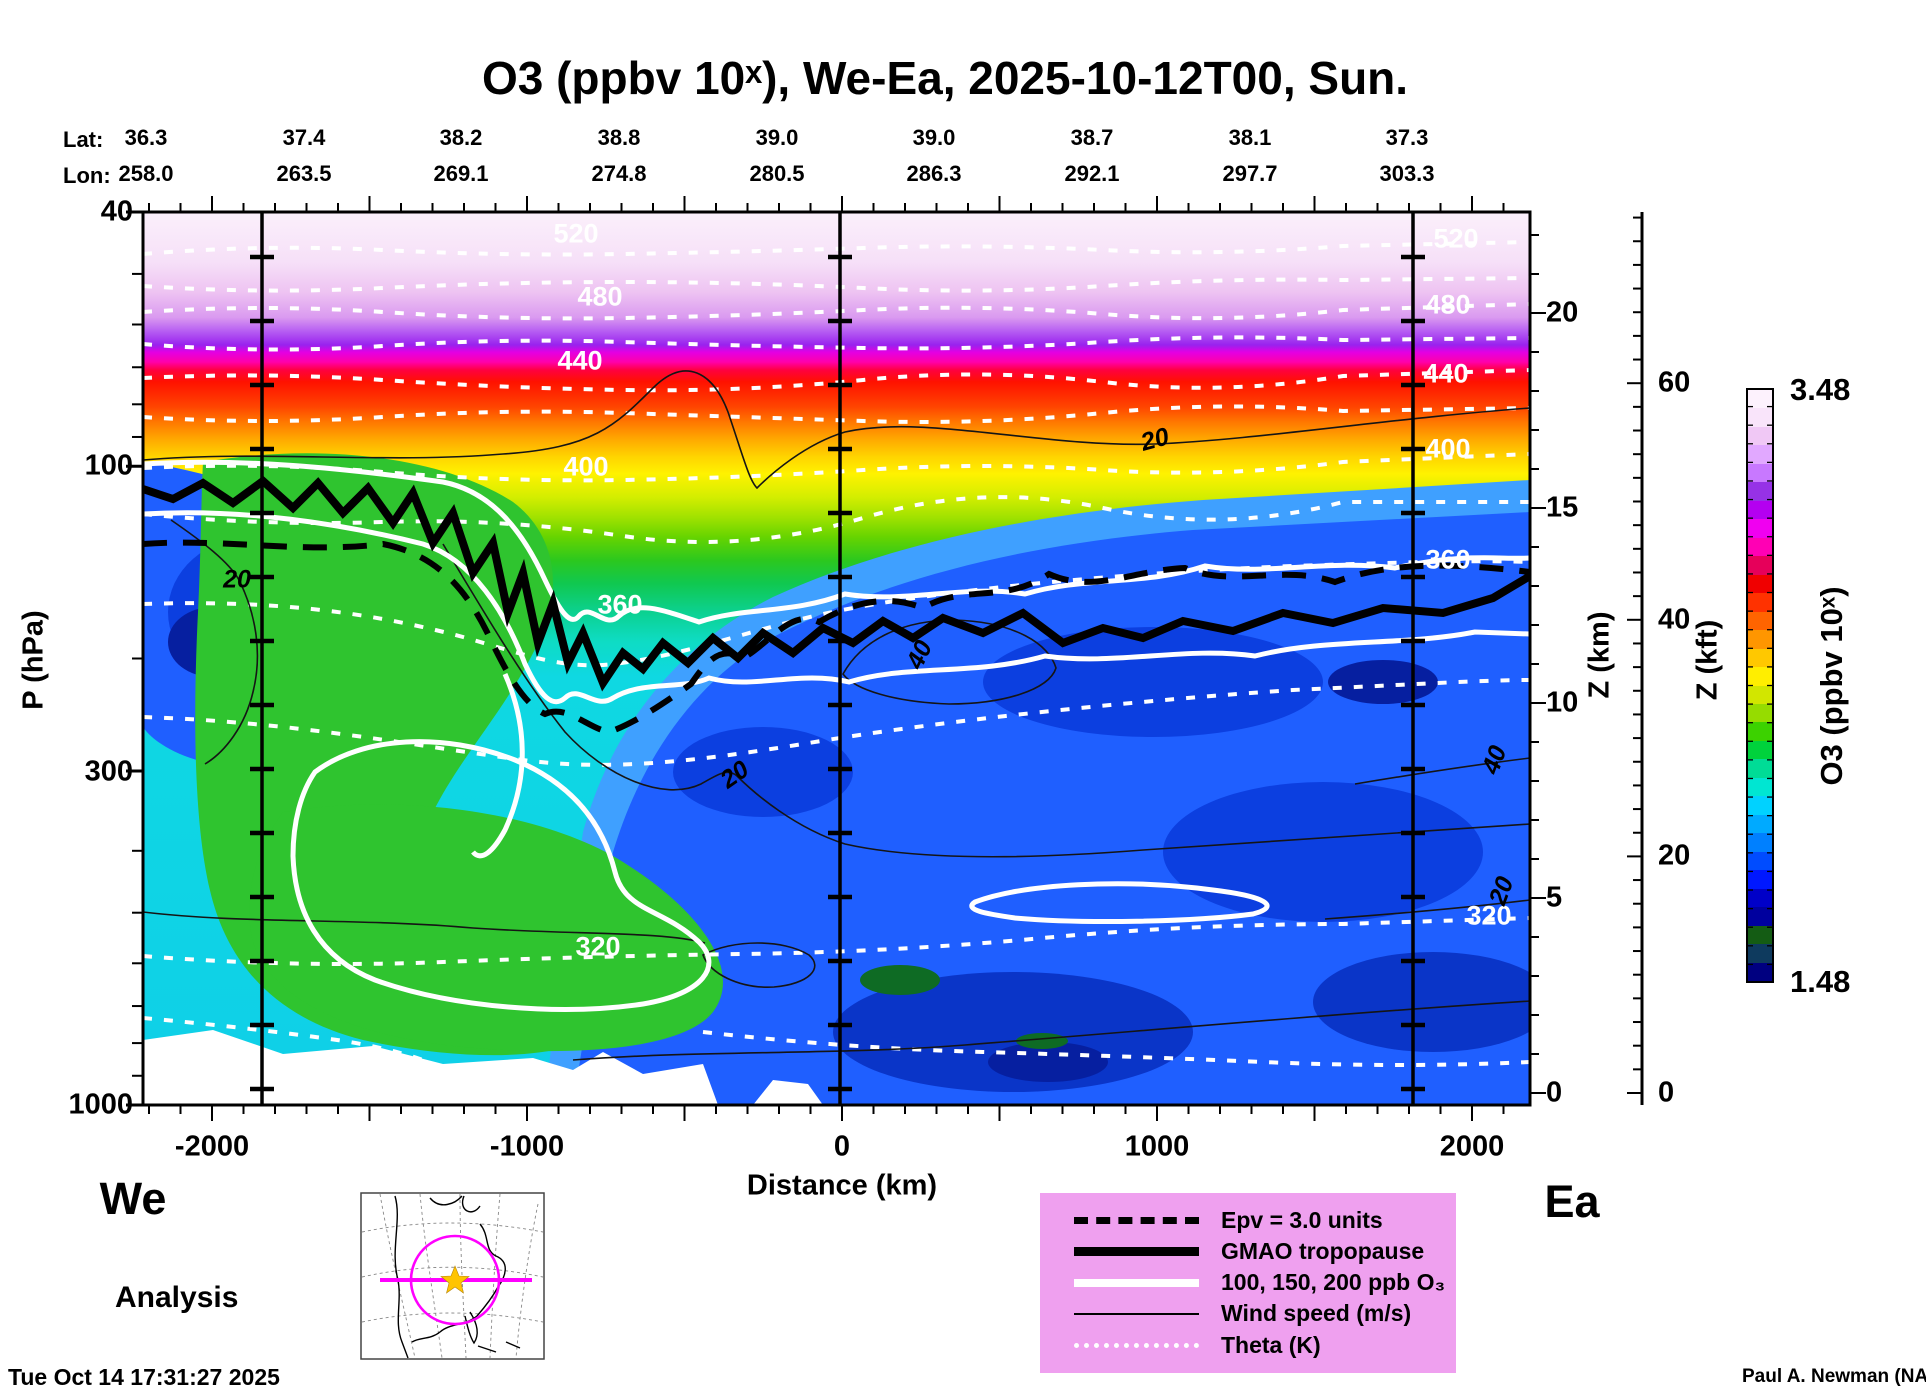  Describe the element at coordinates (842, 1185) in the screenshot. I see `x-axis-title: Distance (km)` at that location.